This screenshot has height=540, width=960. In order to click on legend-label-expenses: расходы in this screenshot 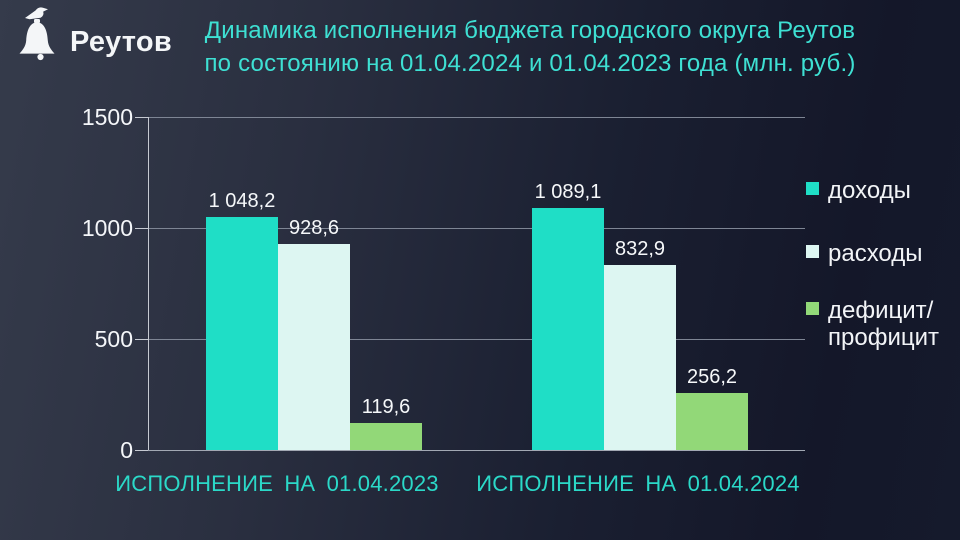, I will do `click(875, 253)`.